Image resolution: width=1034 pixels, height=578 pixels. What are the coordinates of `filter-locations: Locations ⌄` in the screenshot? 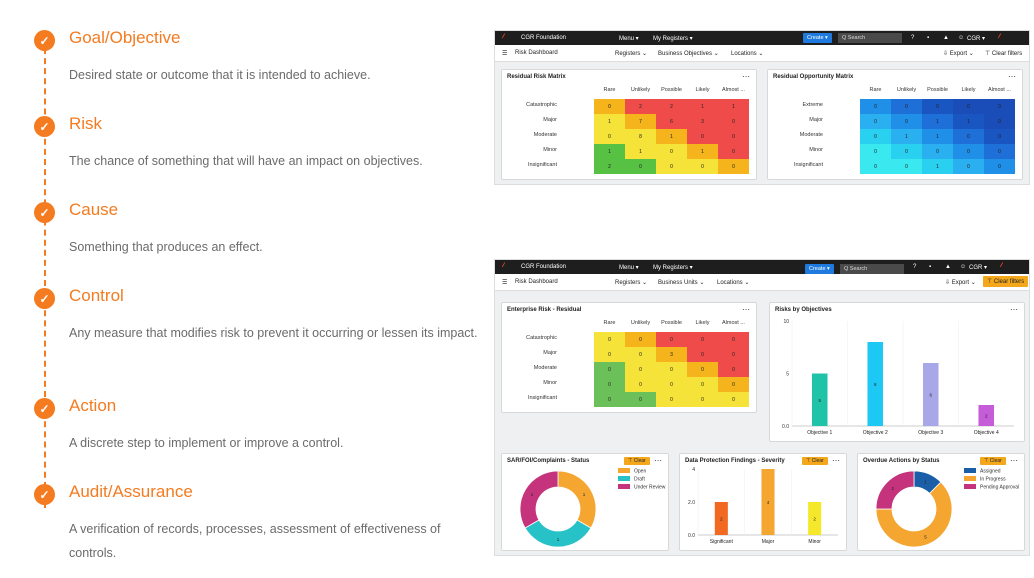 It's located at (747, 54).